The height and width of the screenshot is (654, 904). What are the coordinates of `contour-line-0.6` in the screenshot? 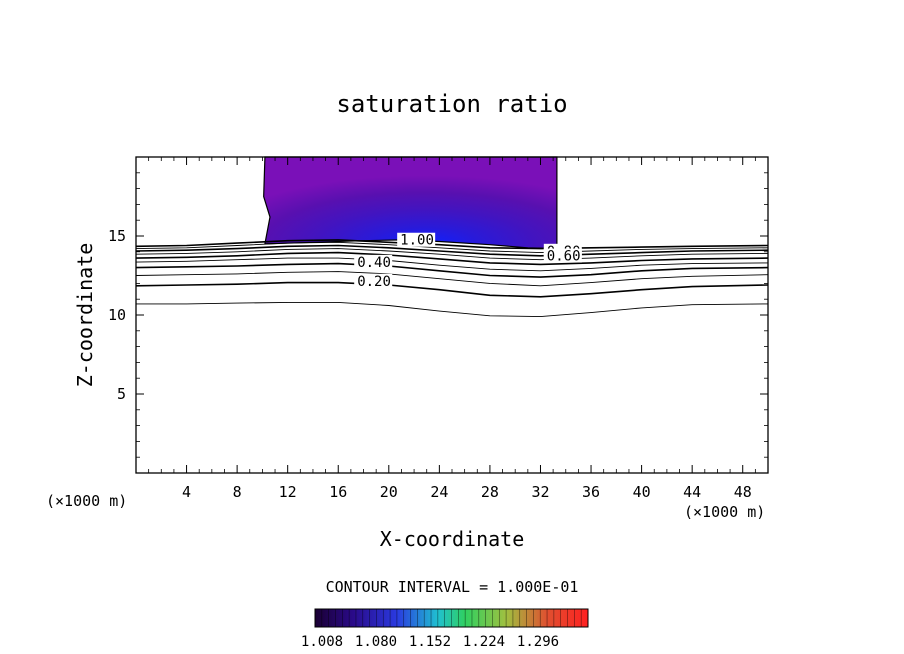 It's located at (452, 258).